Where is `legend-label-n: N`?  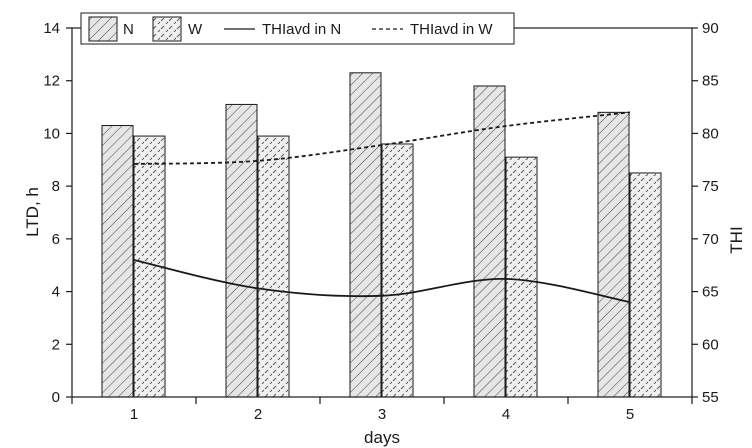
legend-label-n: N is located at coordinates (128, 29).